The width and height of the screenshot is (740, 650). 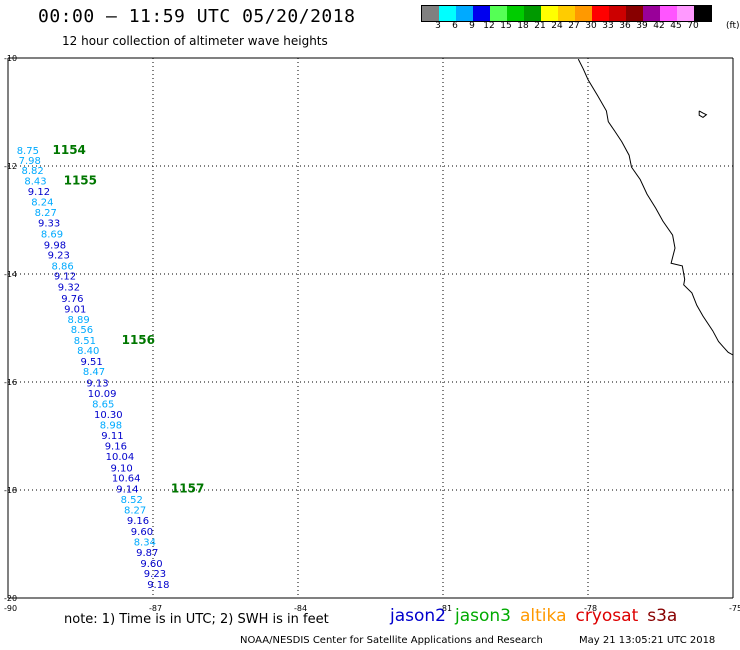 I want to click on wave-height-label: 9.76, so click(x=72, y=299).